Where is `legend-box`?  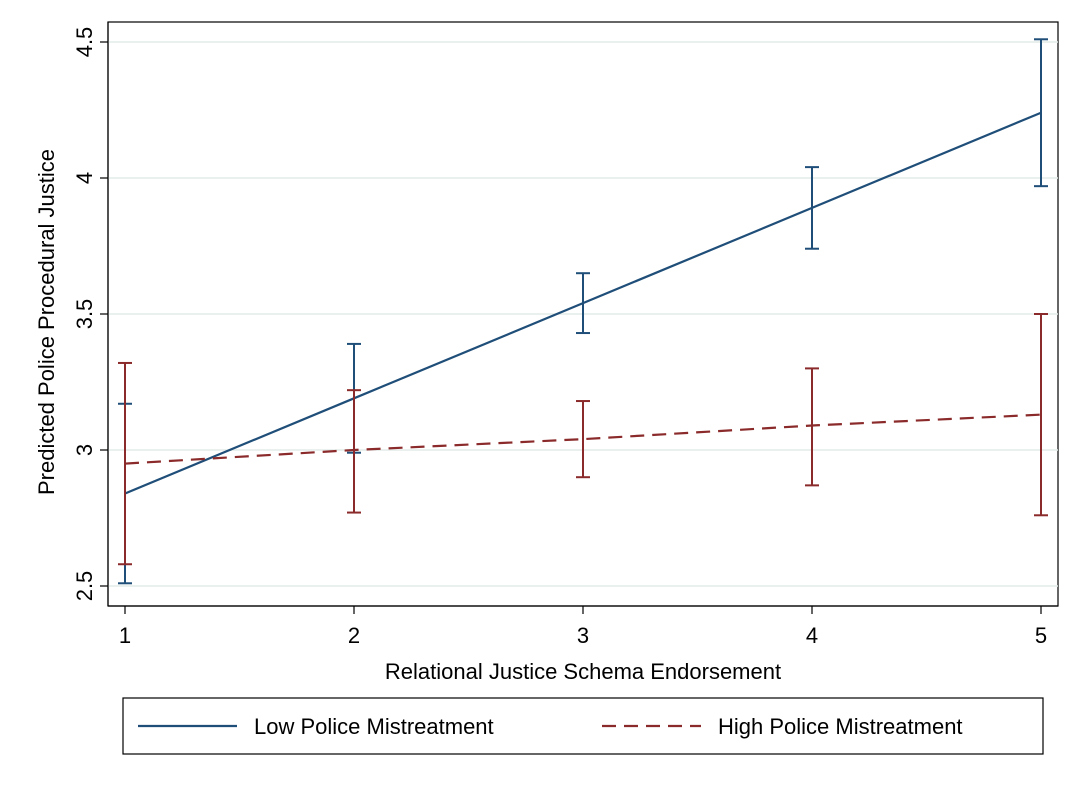
legend-box is located at coordinates (583, 726).